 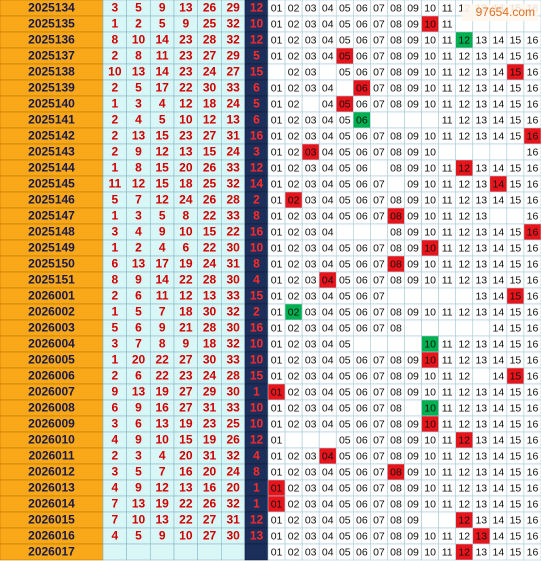 I want to click on red-ball: 11, so click(x=162, y=296).